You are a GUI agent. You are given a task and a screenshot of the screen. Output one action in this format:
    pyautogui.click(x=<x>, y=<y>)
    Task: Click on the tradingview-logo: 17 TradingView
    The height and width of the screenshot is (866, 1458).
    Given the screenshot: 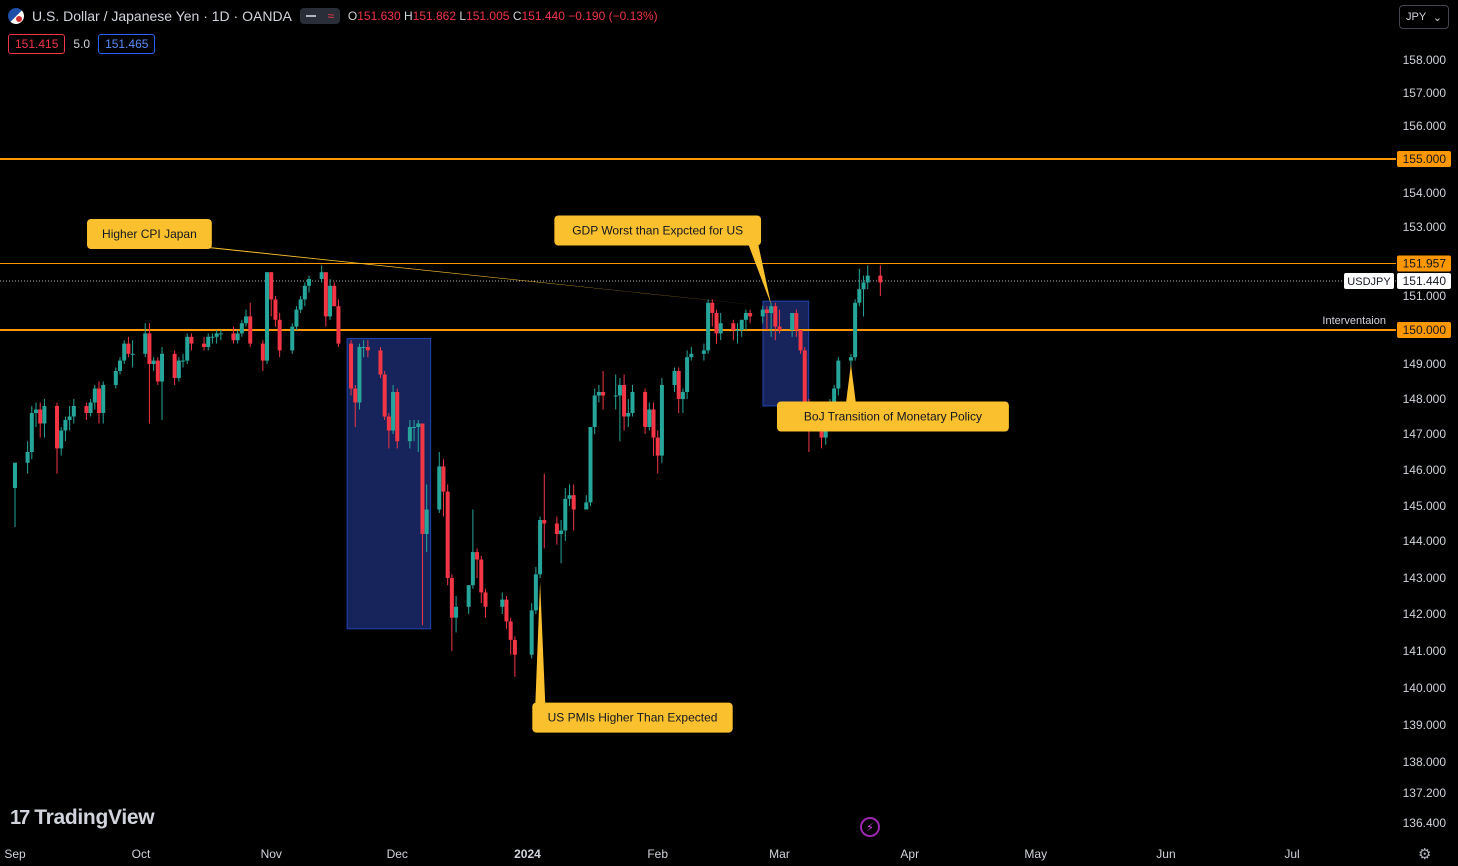 What is the action you would take?
    pyautogui.click(x=82, y=818)
    